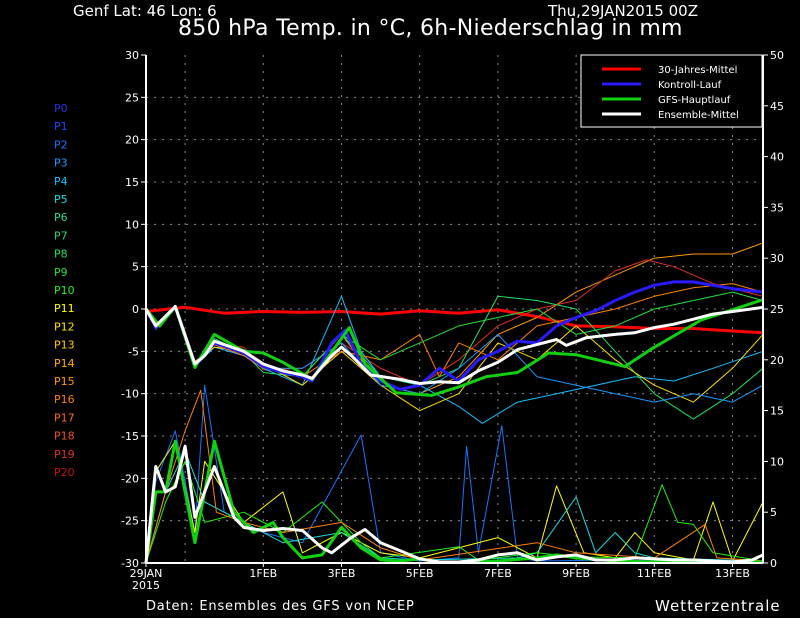  Describe the element at coordinates (454, 512) in the screenshot. I see `precip-line-p10` at that location.